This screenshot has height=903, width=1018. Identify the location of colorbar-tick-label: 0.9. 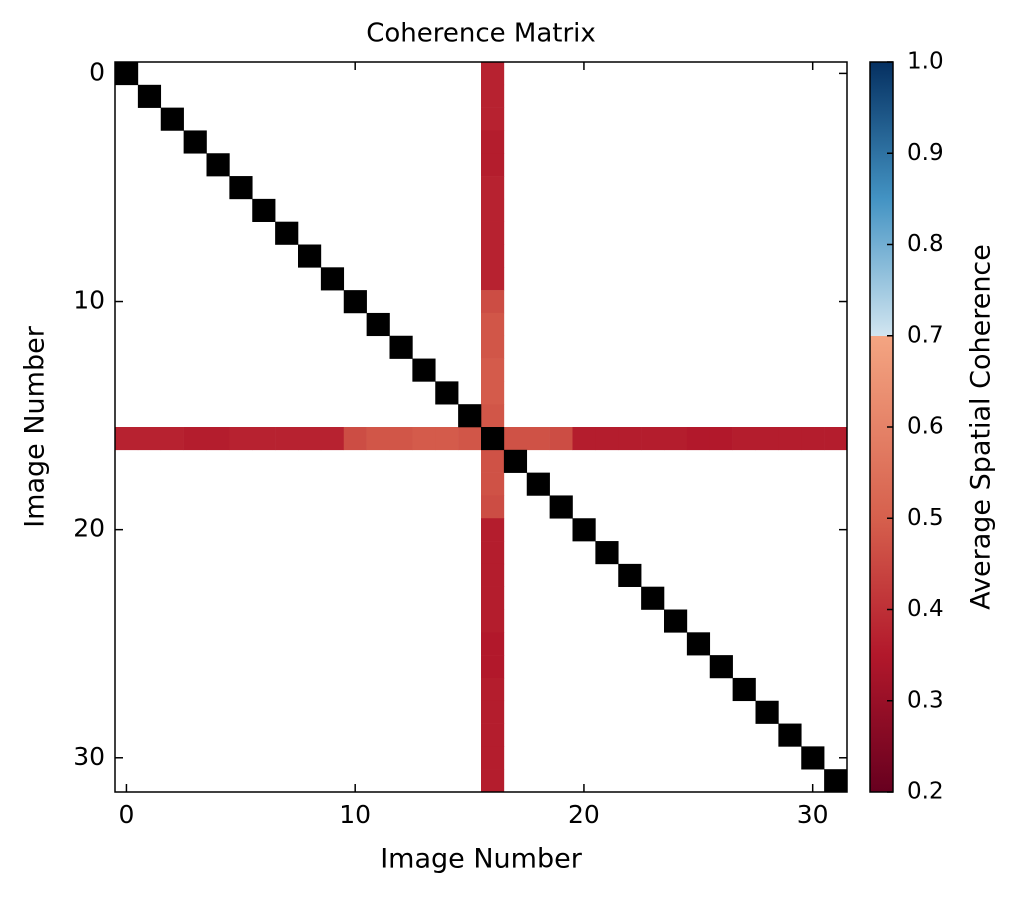
(925, 153).